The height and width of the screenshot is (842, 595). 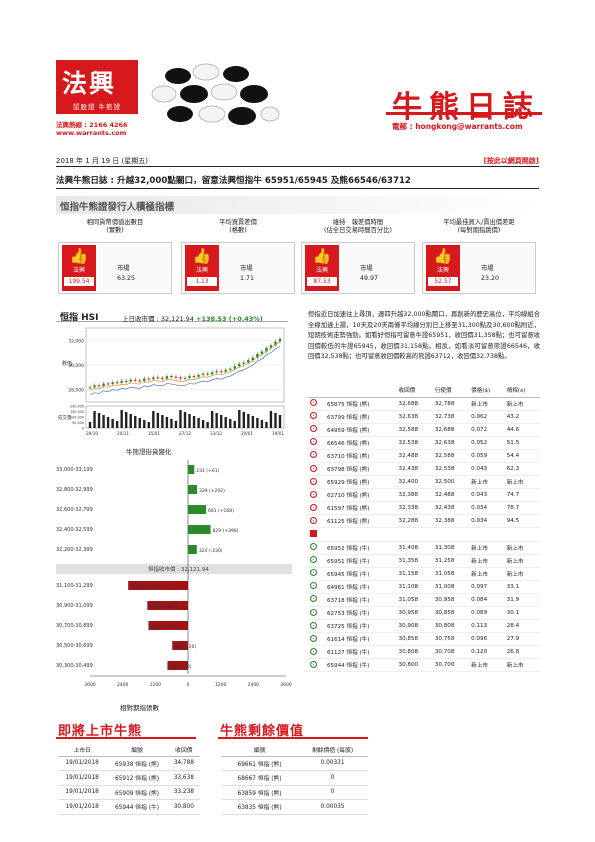 What do you see at coordinates (313, 533) in the screenshot?
I see `separator-icon` at bounding box center [313, 533].